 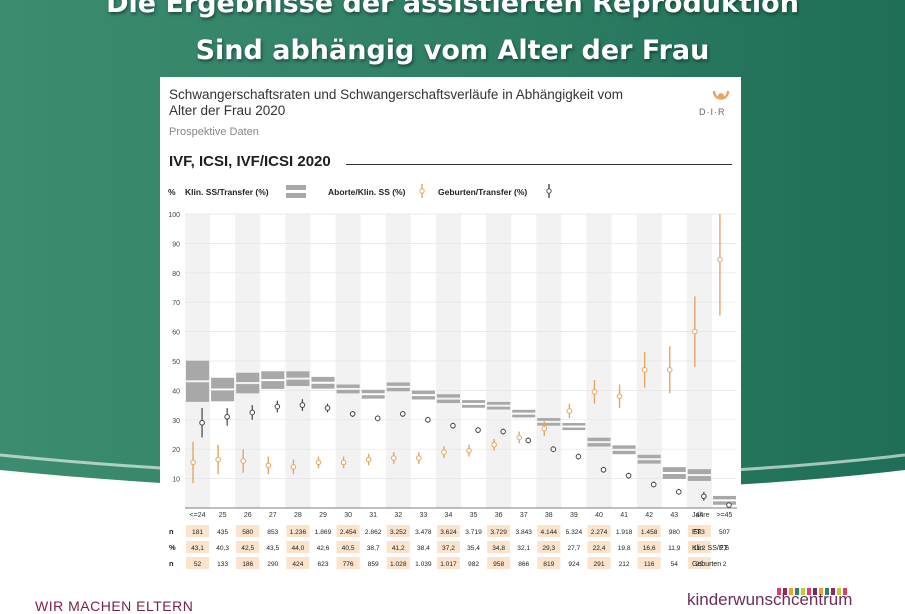 What do you see at coordinates (724, 532) in the screenshot?
I see `table-cell: 507` at bounding box center [724, 532].